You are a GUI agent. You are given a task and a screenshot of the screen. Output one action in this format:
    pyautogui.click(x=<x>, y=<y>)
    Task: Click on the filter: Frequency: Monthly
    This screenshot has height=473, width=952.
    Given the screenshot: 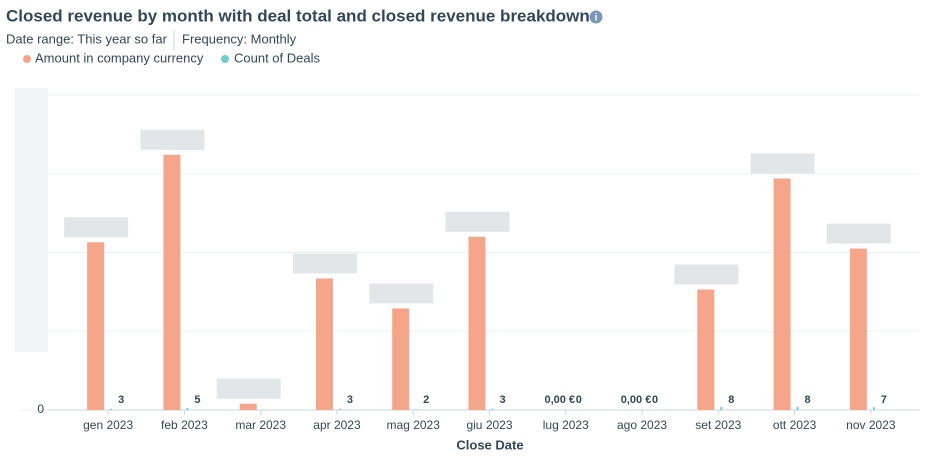 What is the action you would take?
    pyautogui.click(x=239, y=38)
    